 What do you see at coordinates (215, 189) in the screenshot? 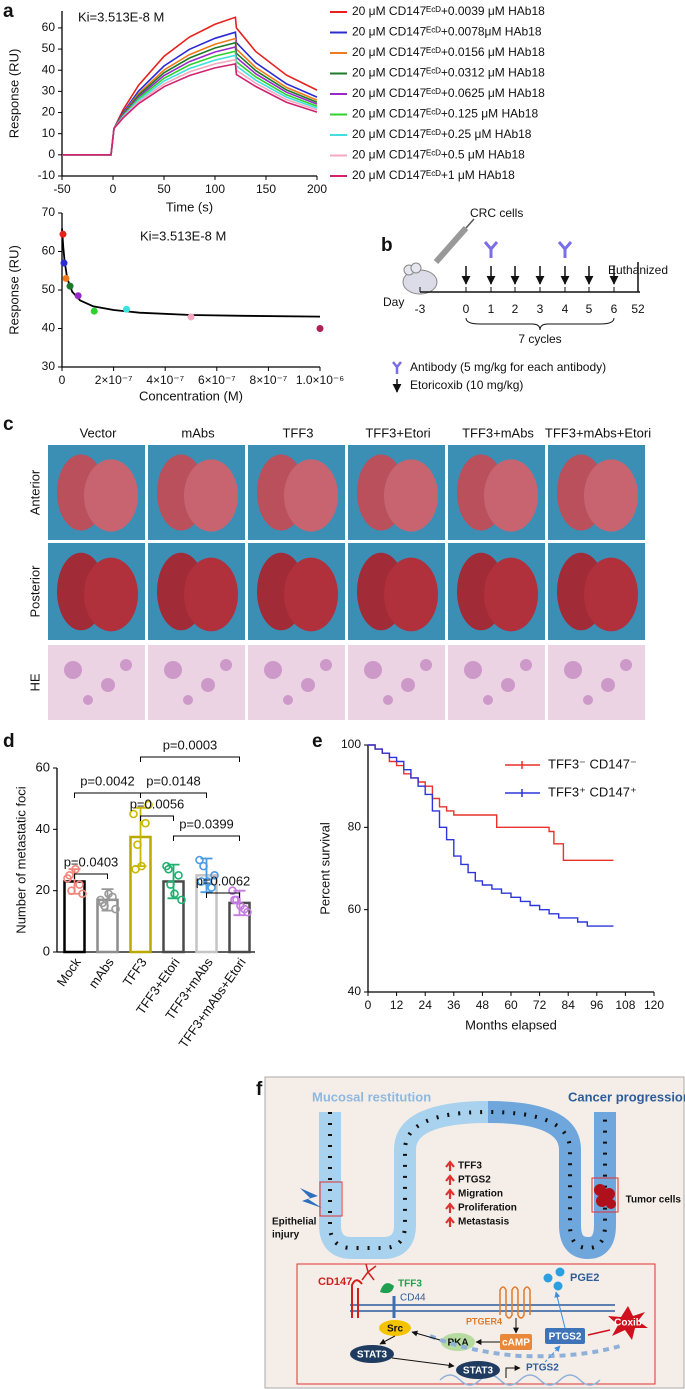
I see `x-tick-label: 100` at bounding box center [215, 189].